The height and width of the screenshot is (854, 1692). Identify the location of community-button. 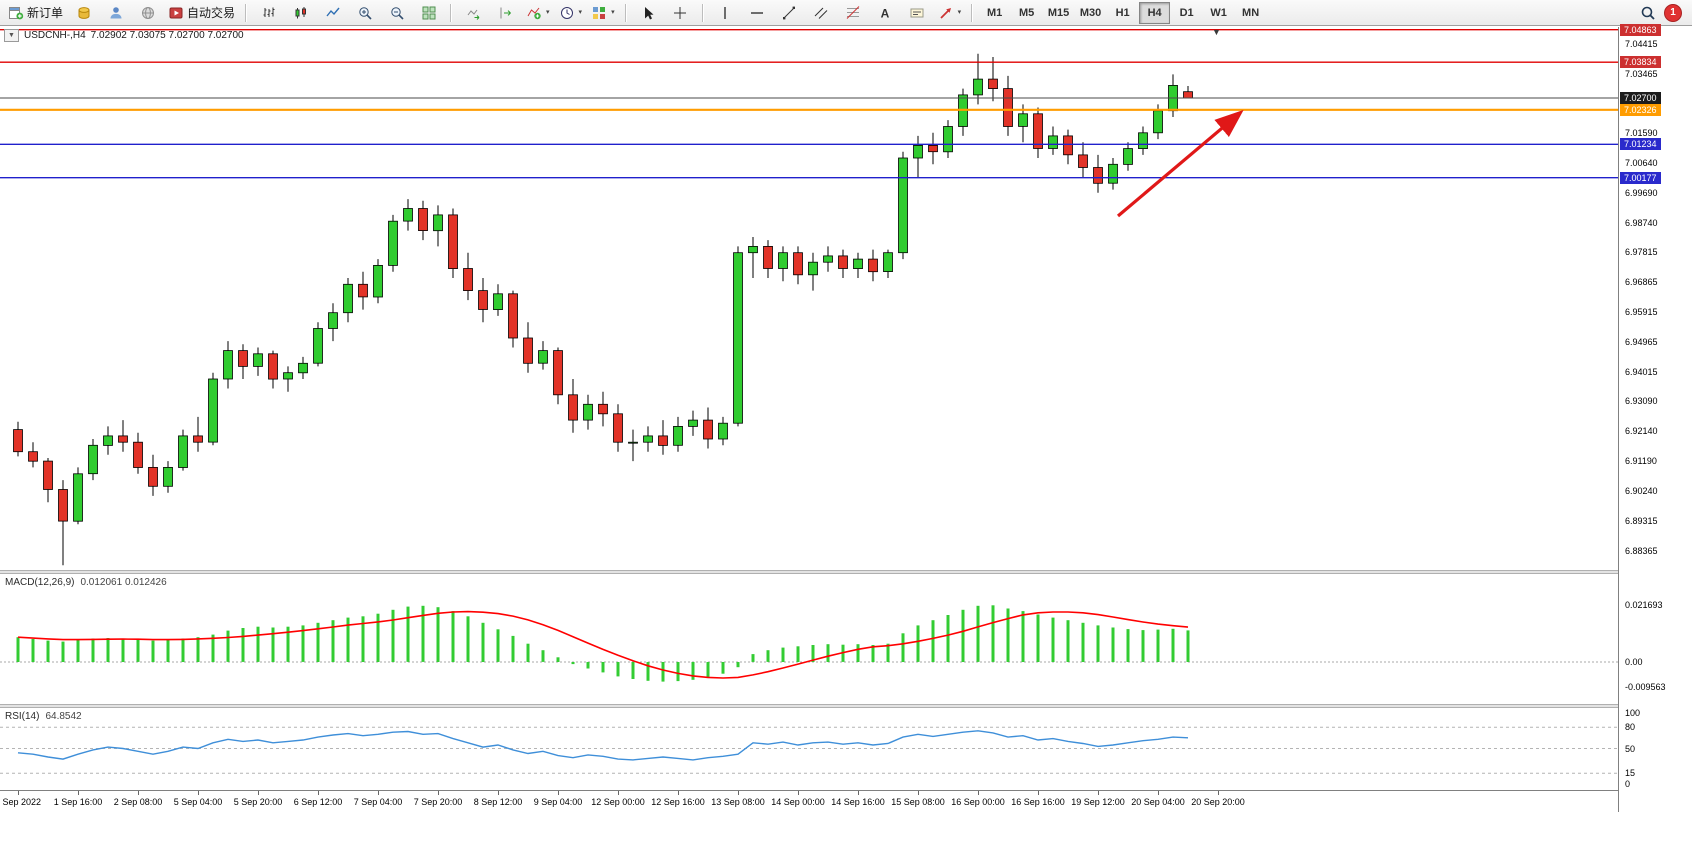
(147, 13).